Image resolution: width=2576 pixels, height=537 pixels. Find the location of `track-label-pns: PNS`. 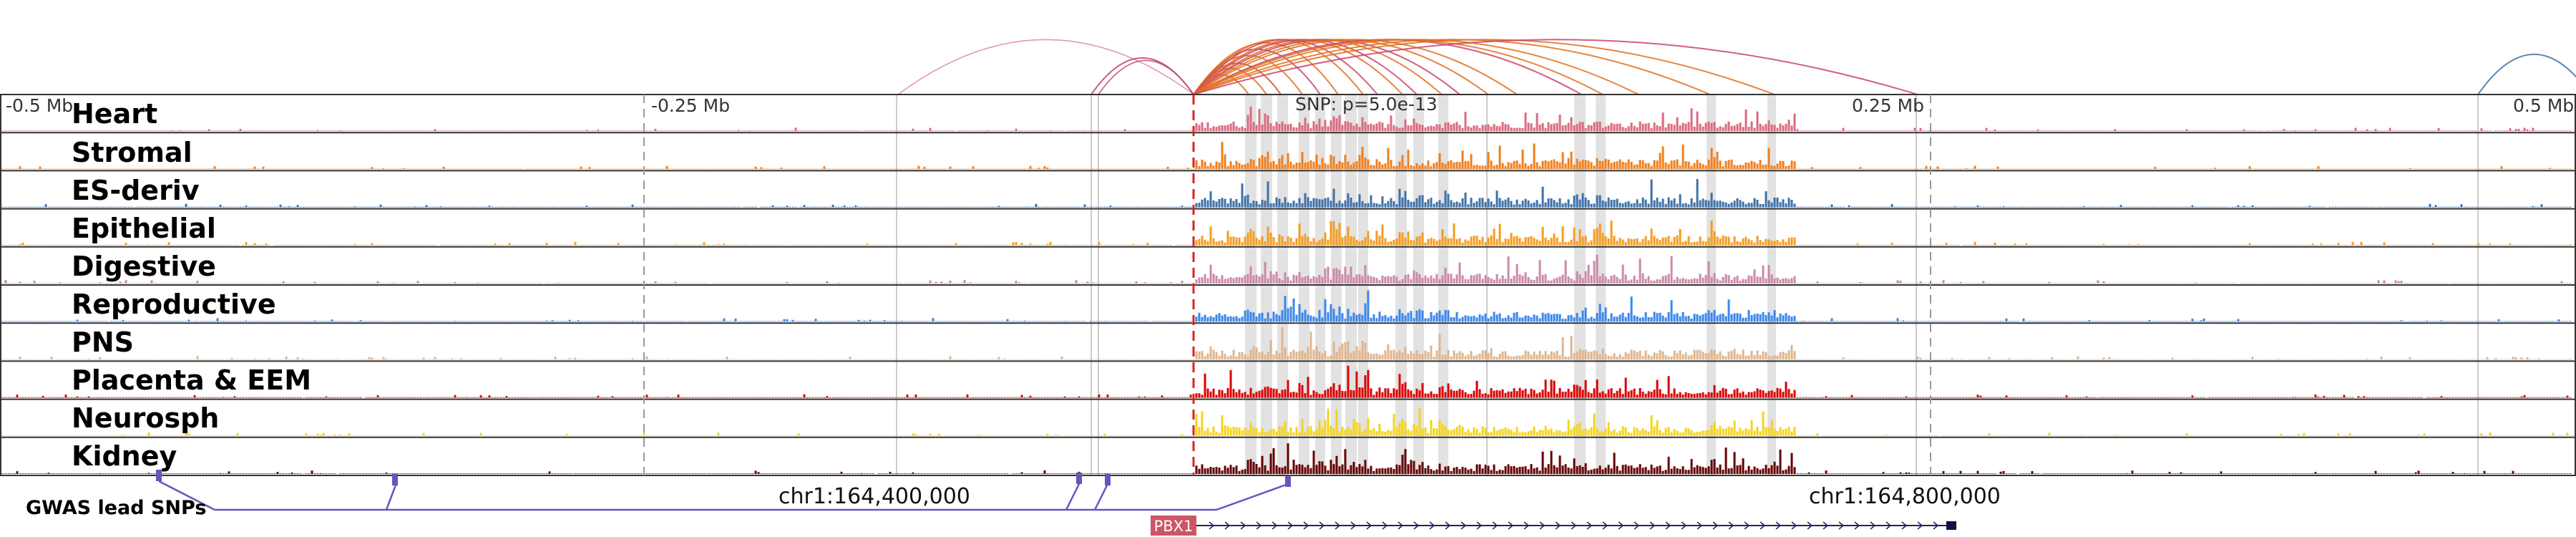

track-label-pns: PNS is located at coordinates (103, 342).